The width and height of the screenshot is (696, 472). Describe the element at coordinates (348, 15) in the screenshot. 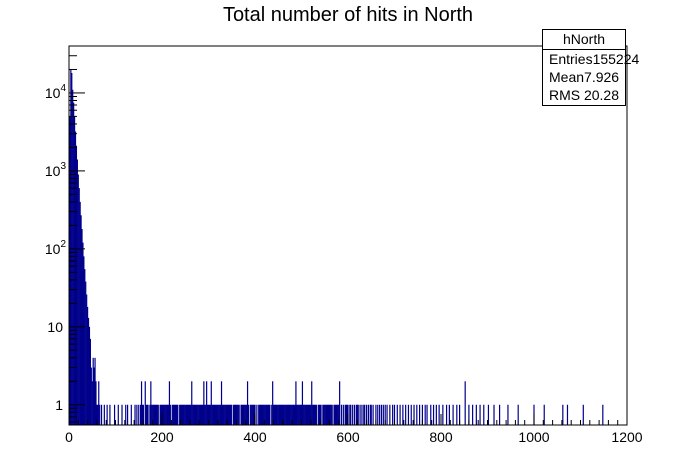

I see `chart-title: Total number of hits in North` at that location.